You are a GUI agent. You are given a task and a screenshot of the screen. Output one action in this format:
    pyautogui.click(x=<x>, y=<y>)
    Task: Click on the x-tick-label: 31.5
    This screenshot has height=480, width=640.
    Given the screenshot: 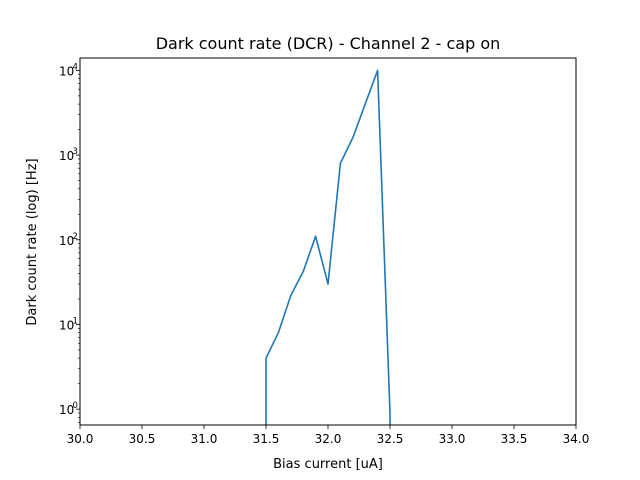 What is the action you would take?
    pyautogui.click(x=266, y=439)
    